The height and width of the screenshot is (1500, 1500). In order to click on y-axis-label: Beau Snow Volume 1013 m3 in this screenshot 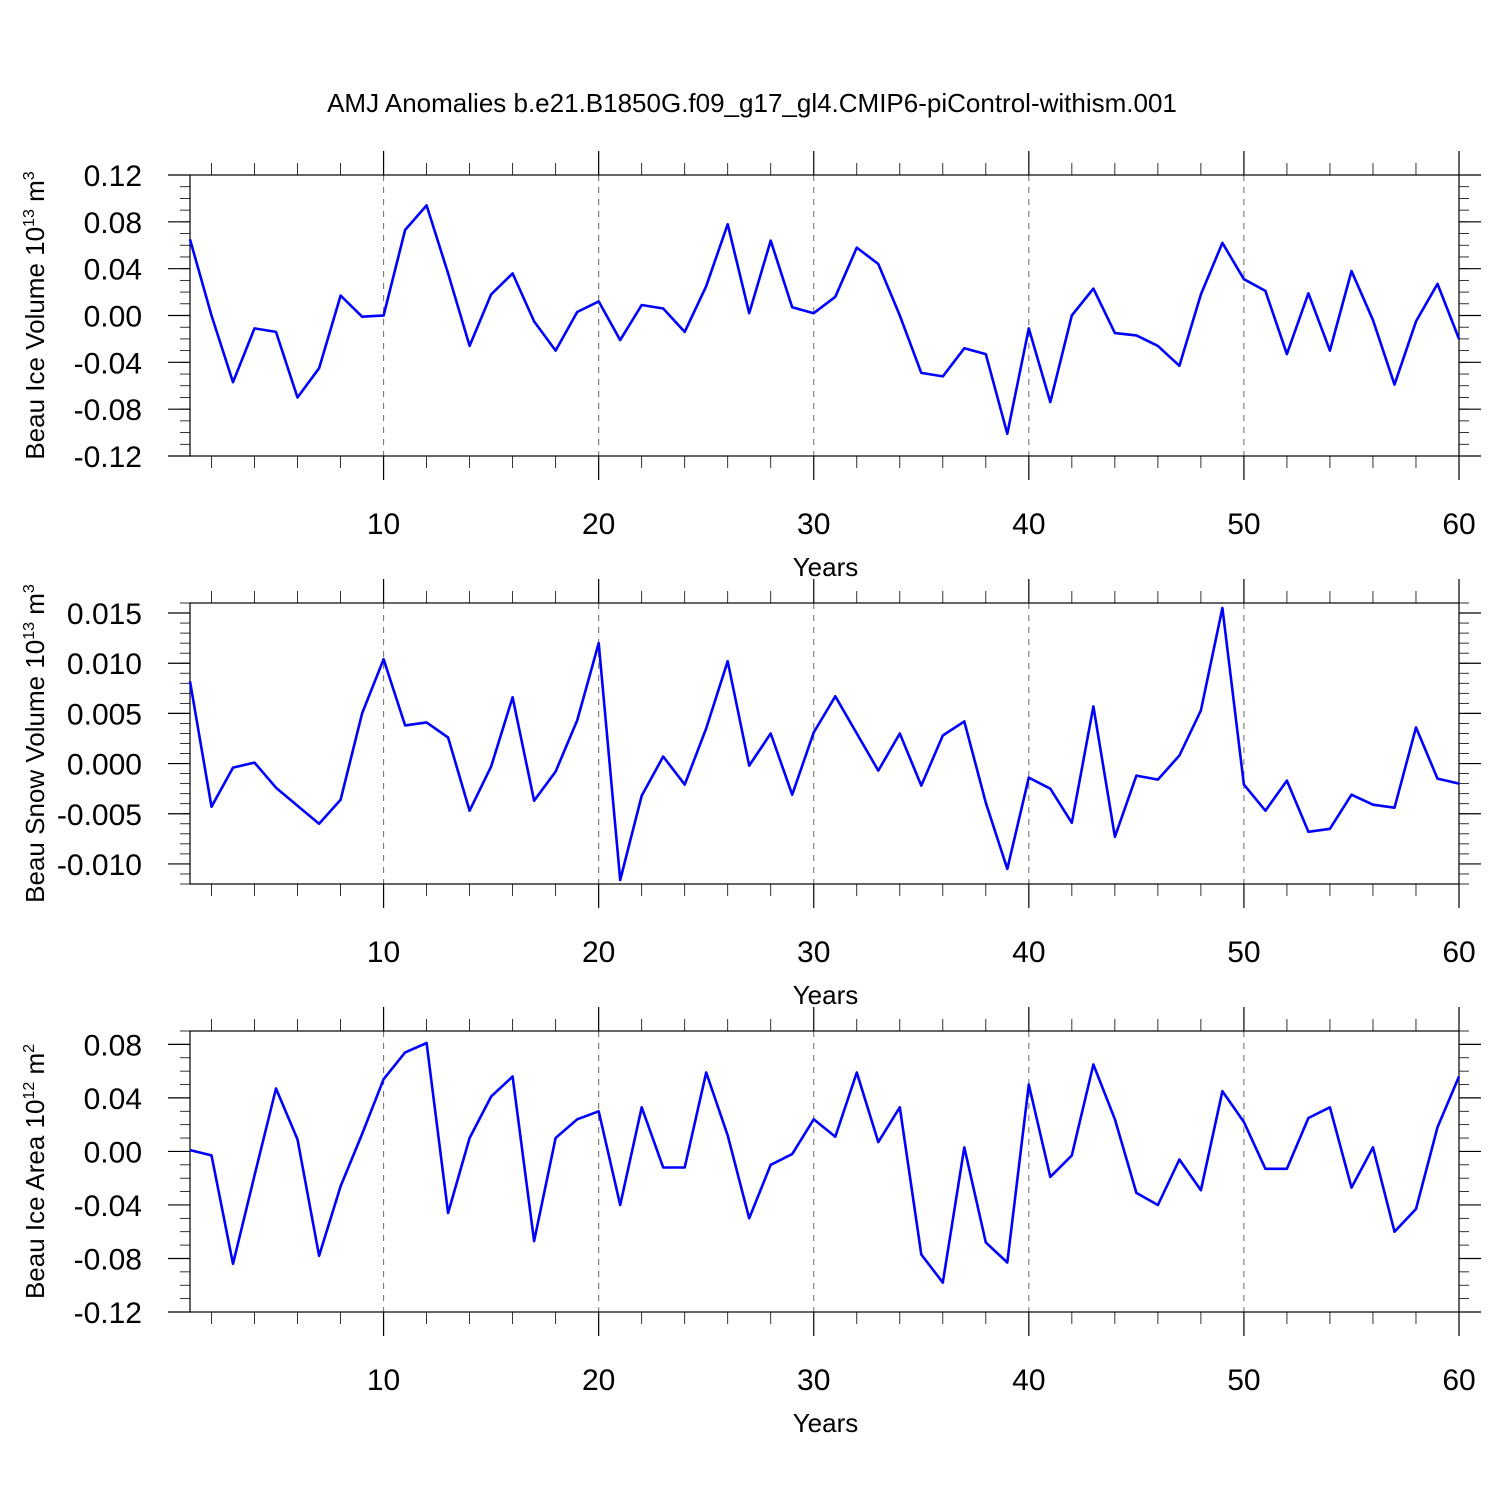, I will do `click(35, 743)`.